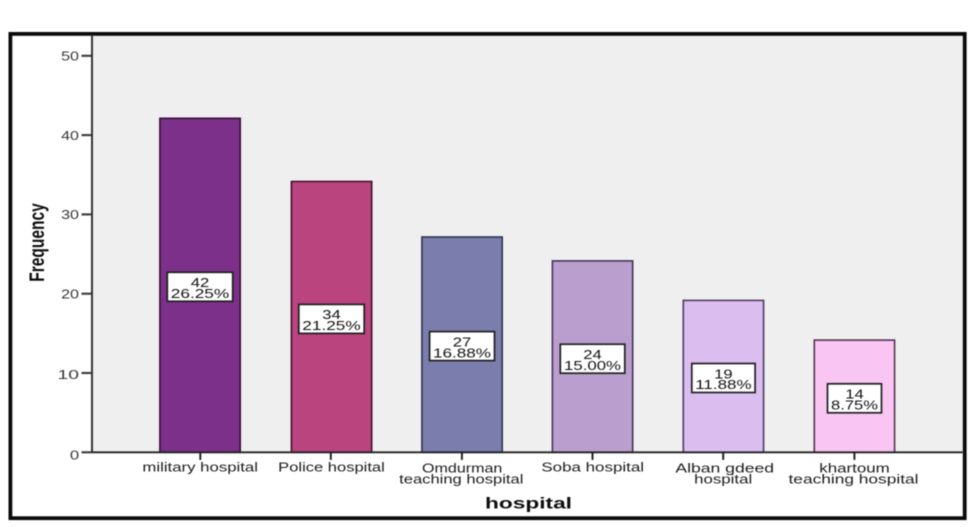 Image resolution: width=975 pixels, height=527 pixels. I want to click on svg-text: 11.88%, so click(723, 384).